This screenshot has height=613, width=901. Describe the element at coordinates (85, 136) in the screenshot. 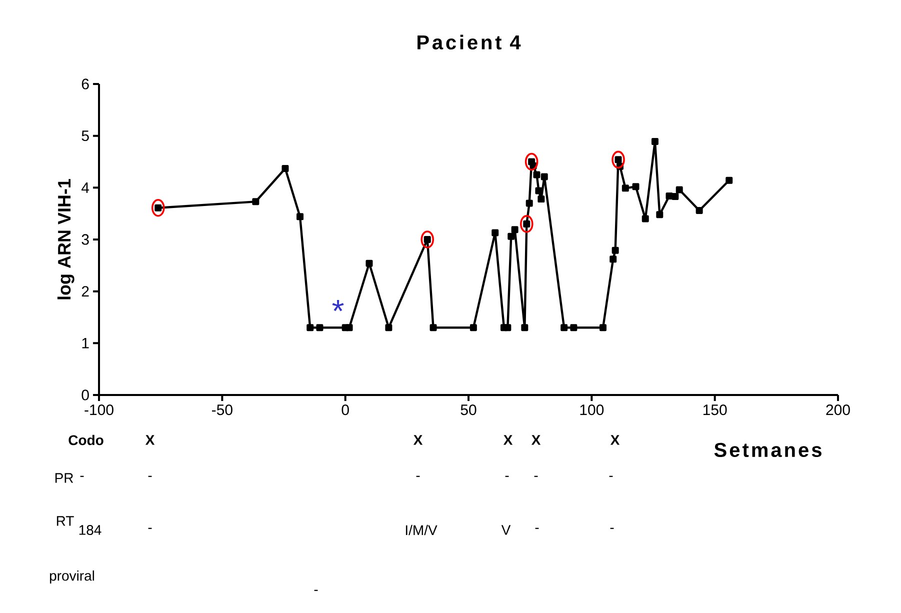

I see `y-tick-label: 5` at that location.